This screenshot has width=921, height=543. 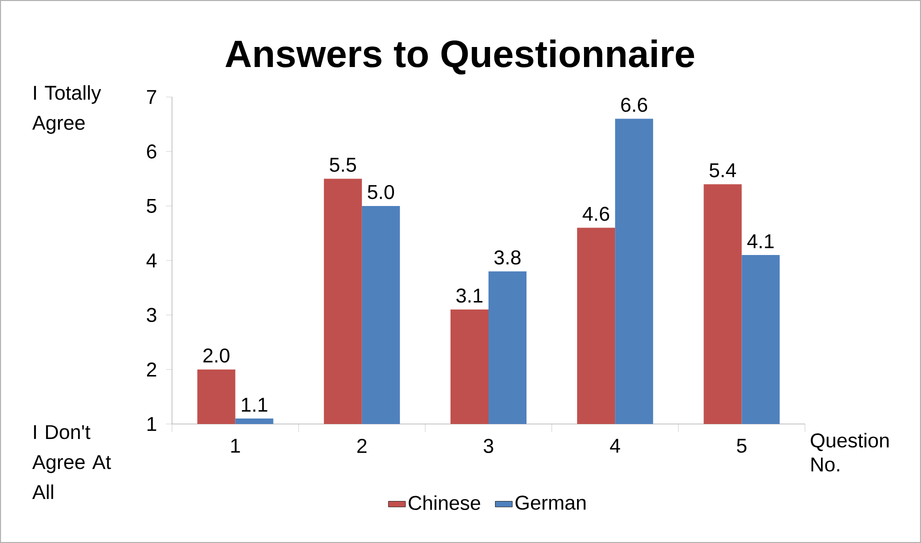 What do you see at coordinates (151, 97) in the screenshot?
I see `y-tick-label: 7` at bounding box center [151, 97].